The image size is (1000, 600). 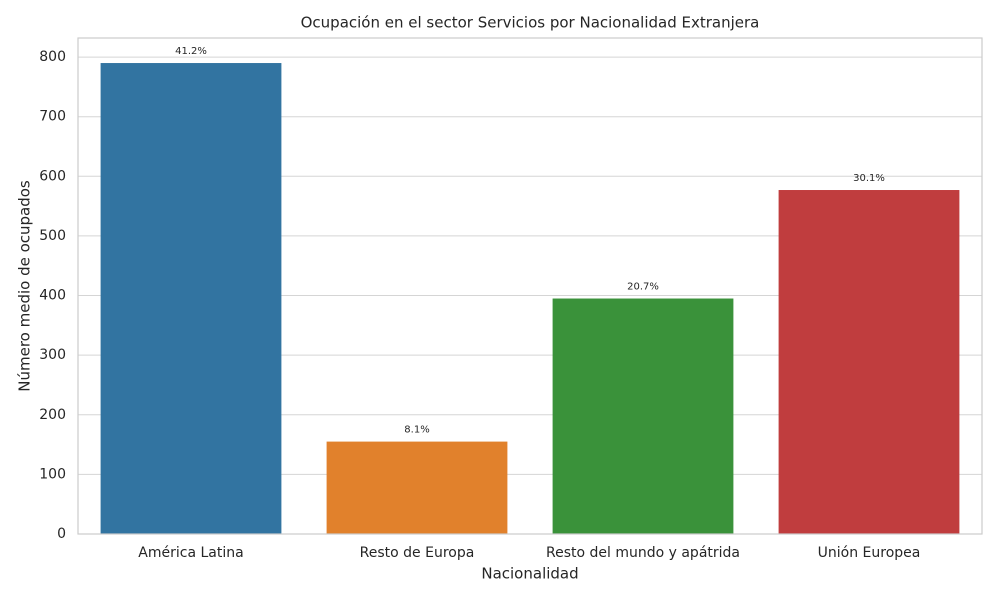 I want to click on bar-annotation: 41.2%, so click(x=191, y=51).